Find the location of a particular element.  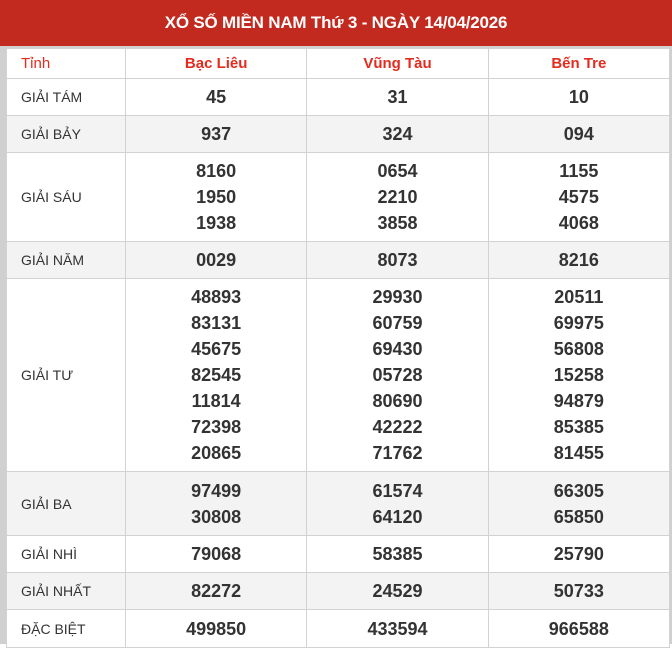

prize-number: 937 is located at coordinates (216, 134).